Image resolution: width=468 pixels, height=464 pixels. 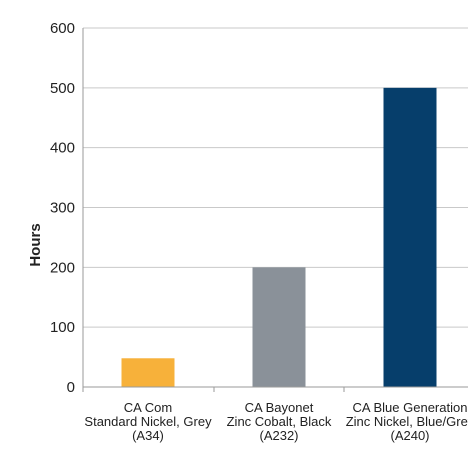 I want to click on x-tick-label: CA Bayonet Zinc Cobalt, Black (A232), so click(x=279, y=421).